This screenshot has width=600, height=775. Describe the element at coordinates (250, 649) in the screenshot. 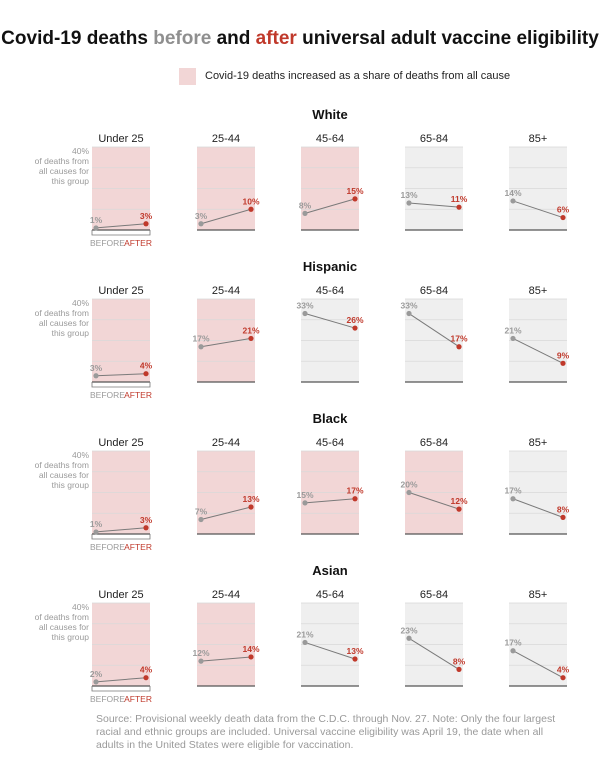

I see `after-value-label: 14%` at that location.